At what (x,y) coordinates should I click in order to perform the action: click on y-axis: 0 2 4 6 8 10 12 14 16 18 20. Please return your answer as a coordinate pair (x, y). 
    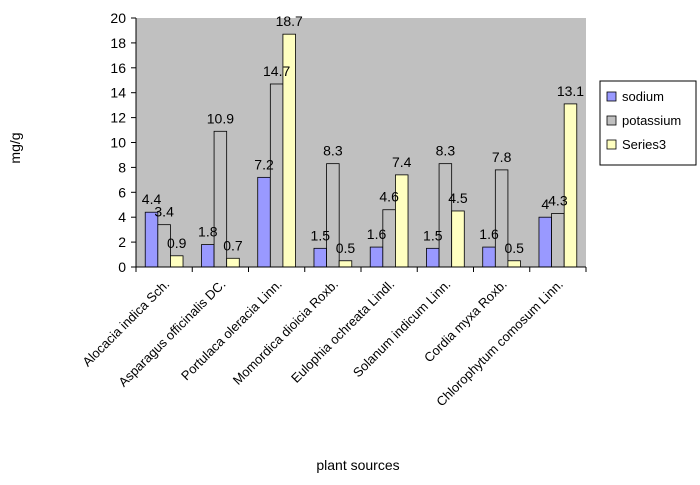
    Looking at the image, I should click on (123, 142).